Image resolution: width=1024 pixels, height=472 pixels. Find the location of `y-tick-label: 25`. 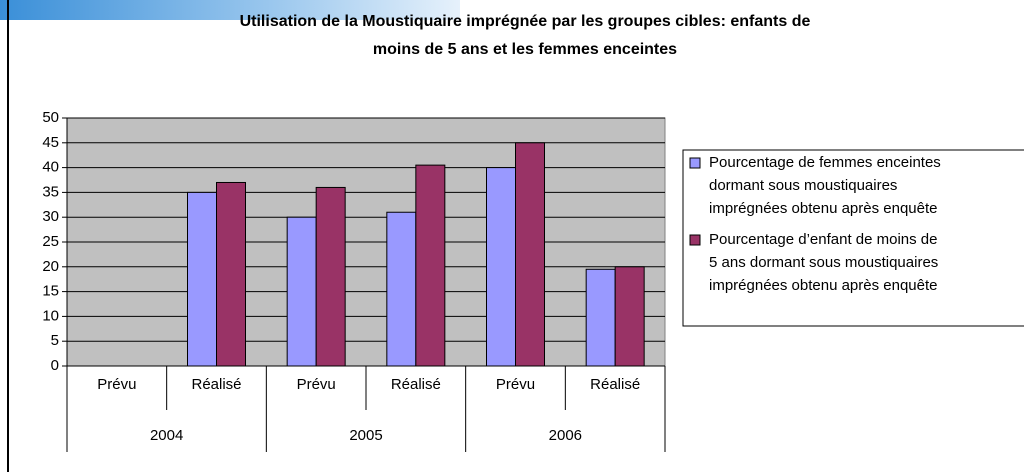

y-tick-label: 25 is located at coordinates (50, 241).